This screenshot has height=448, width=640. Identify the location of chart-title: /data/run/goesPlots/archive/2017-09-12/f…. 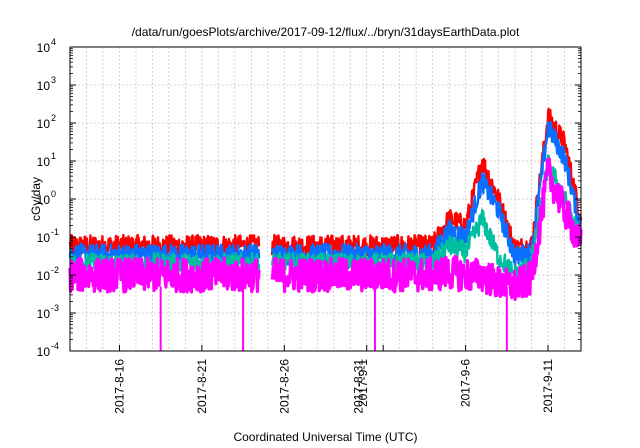
(326, 32).